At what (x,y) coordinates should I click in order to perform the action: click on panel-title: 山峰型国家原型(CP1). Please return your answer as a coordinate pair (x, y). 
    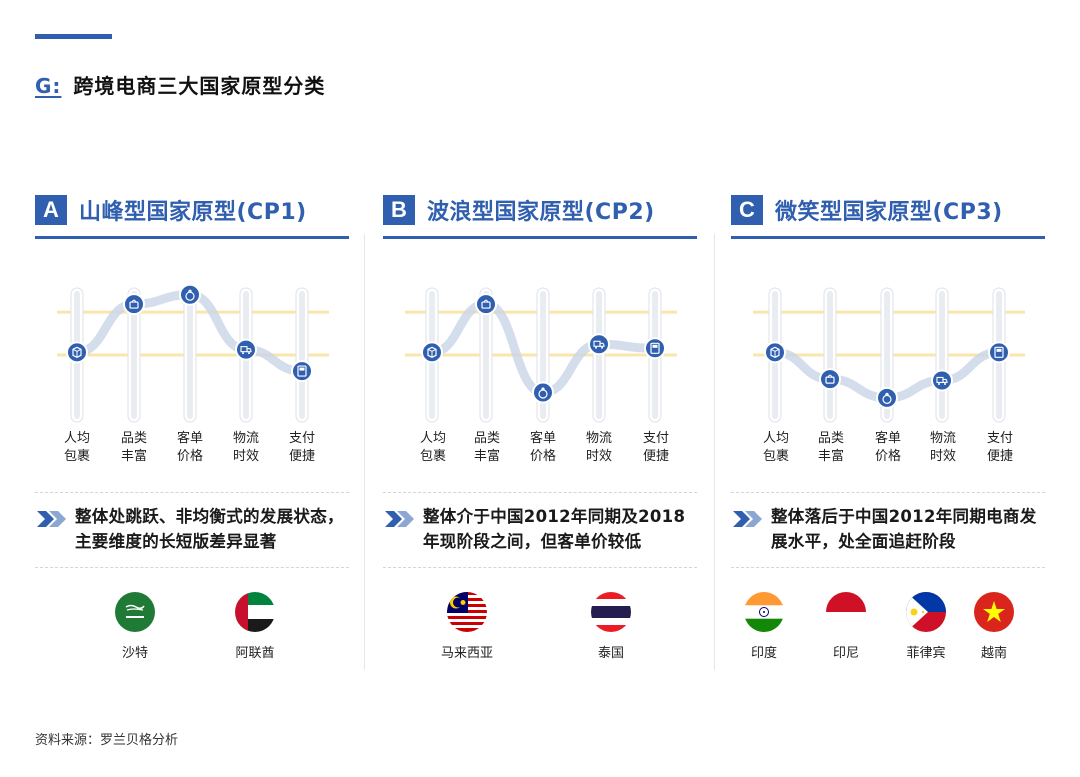
    Looking at the image, I should click on (193, 212).